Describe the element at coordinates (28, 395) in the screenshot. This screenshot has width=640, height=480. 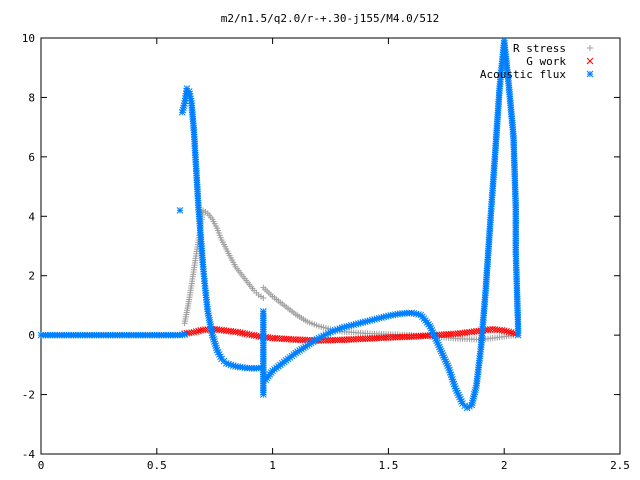
I see `y-tick-label: -2` at that location.